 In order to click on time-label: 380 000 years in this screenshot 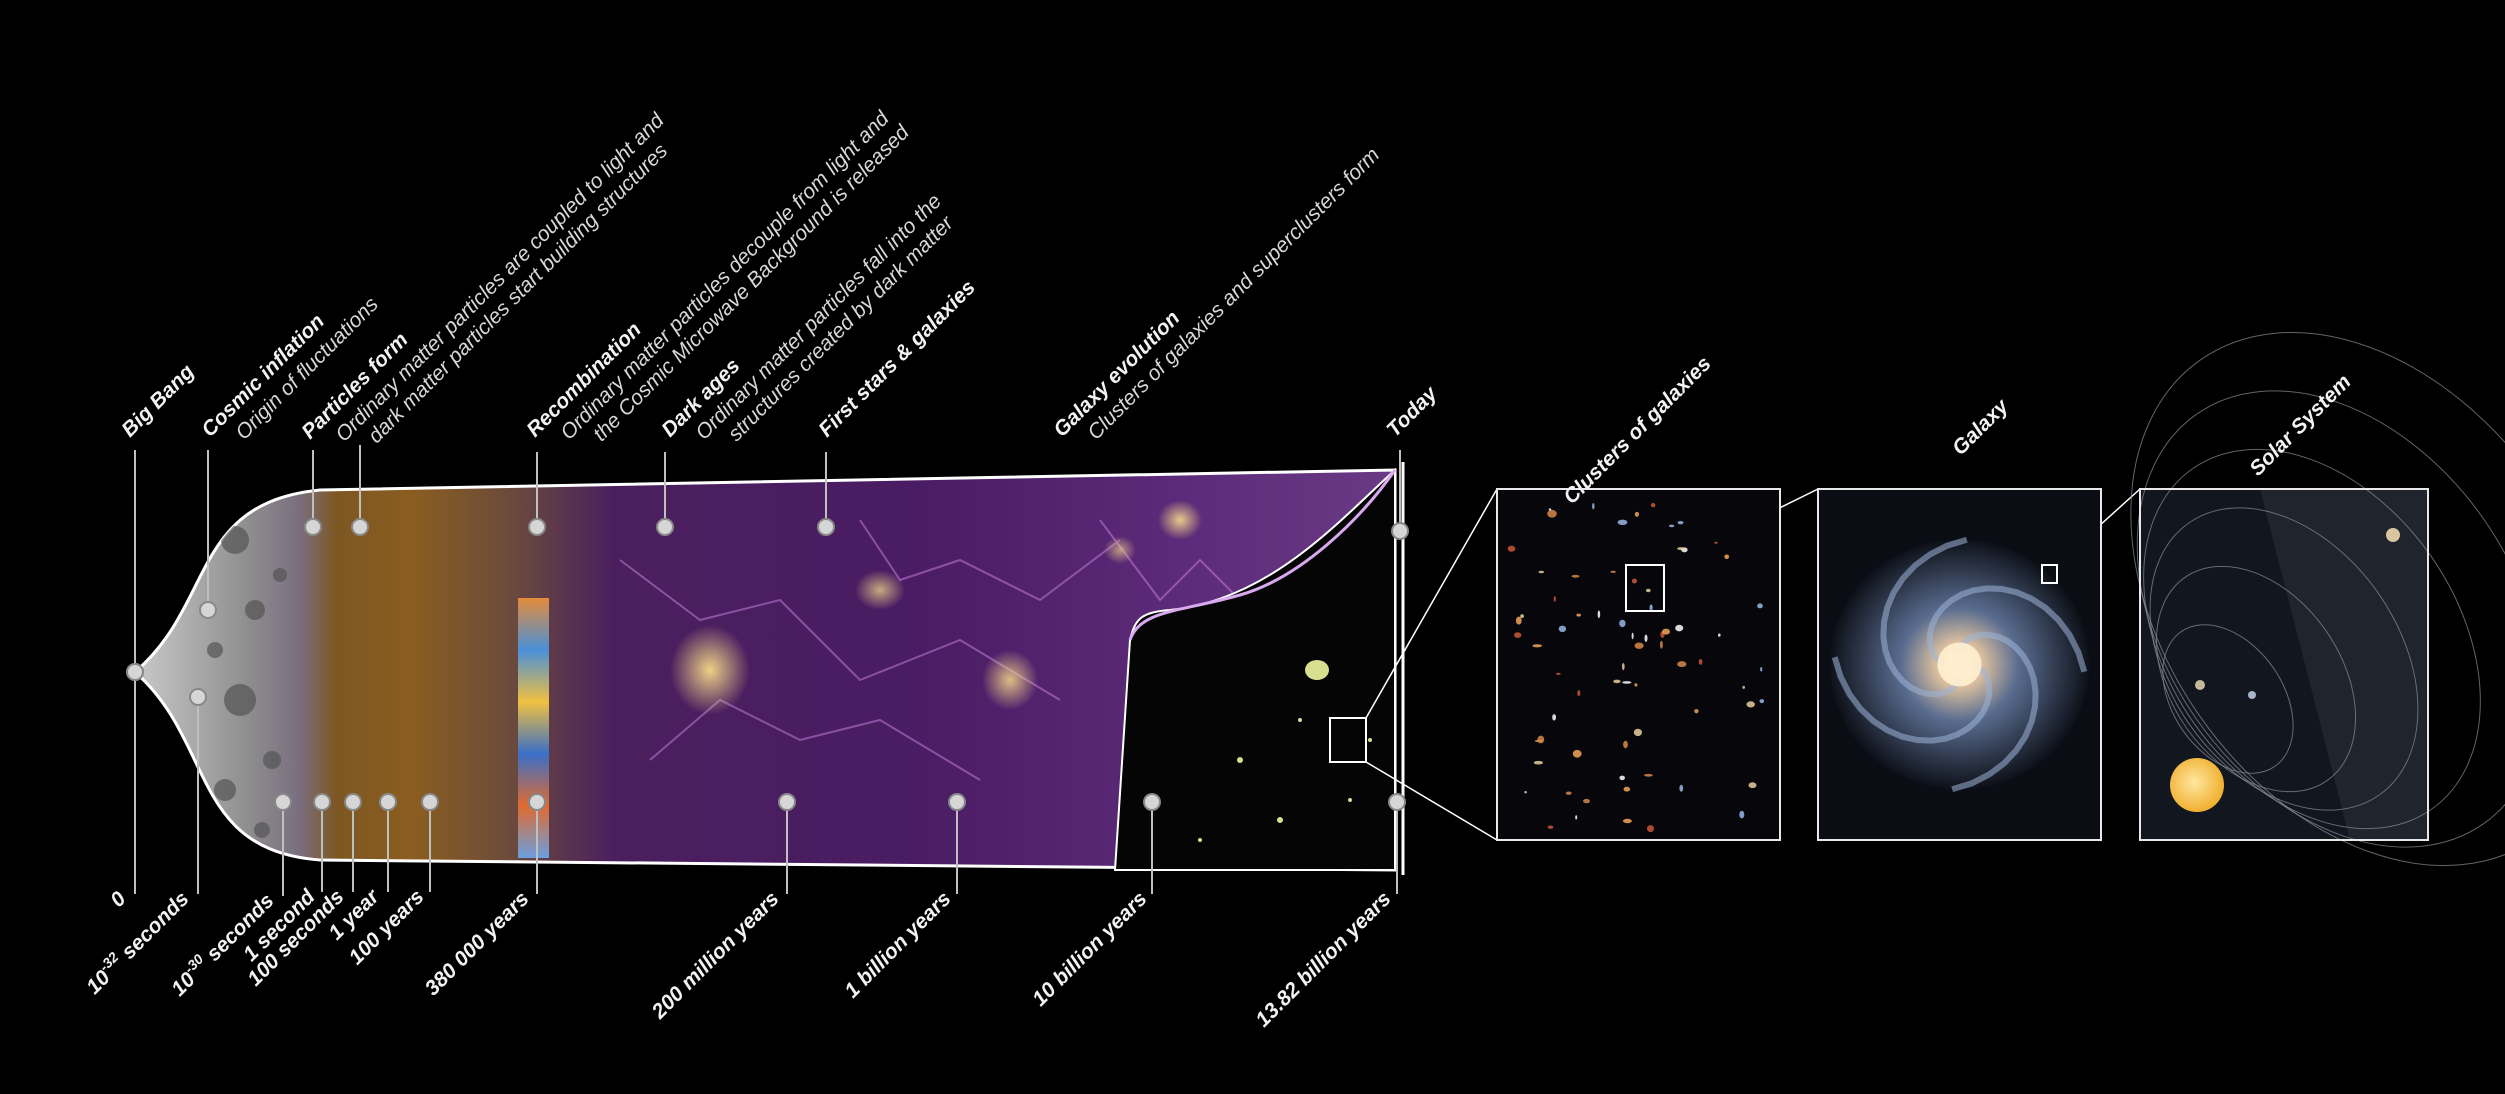, I will do `click(477, 943)`.